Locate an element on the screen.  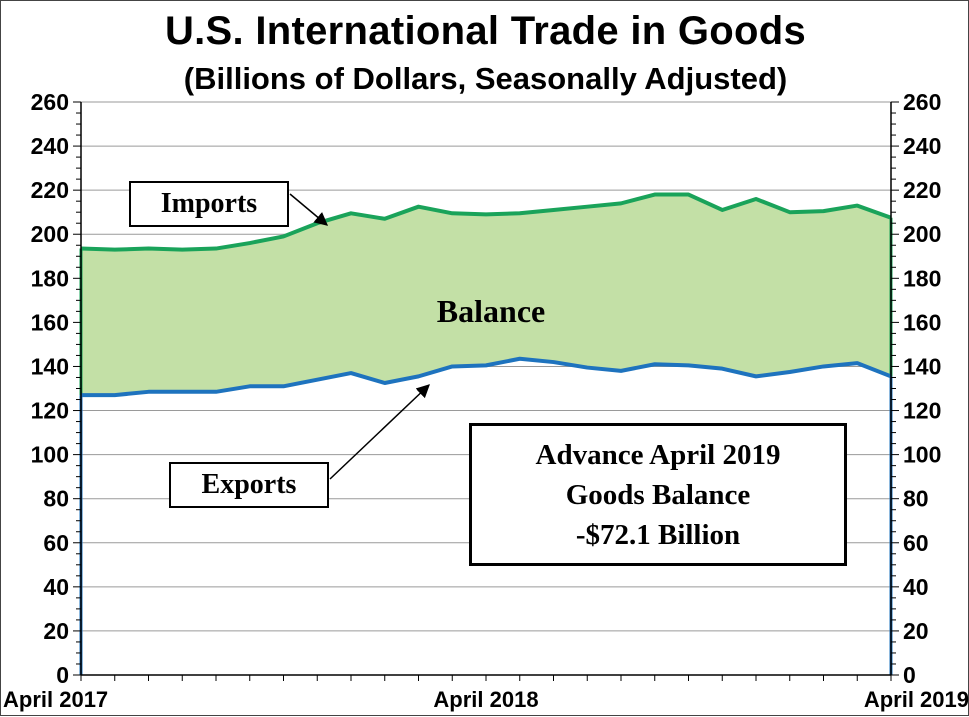
exports-label: Exports is located at coordinates (249, 485).